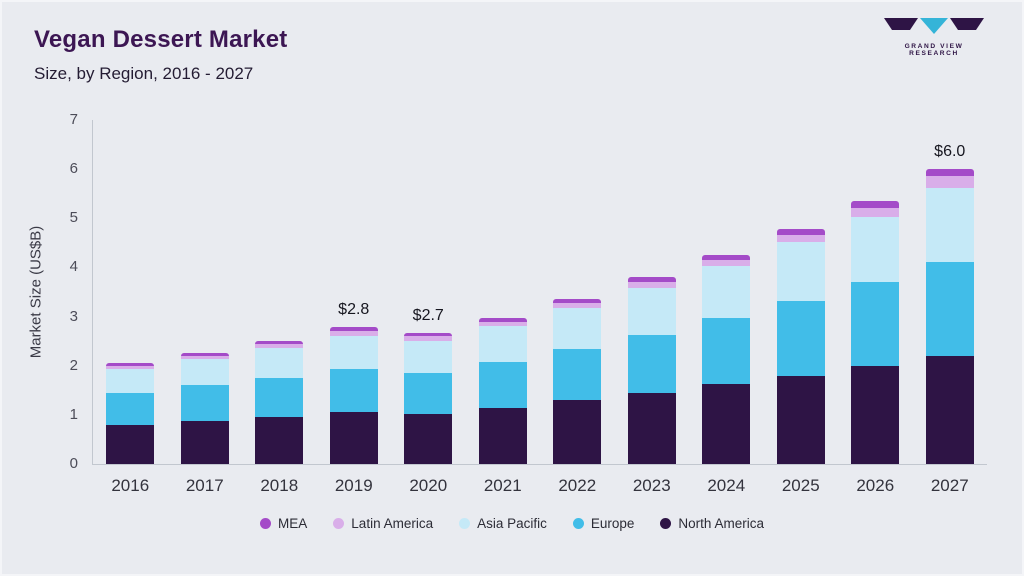 The image size is (1024, 576). I want to click on bar-segment-asia-pacific-2027, so click(949, 224).